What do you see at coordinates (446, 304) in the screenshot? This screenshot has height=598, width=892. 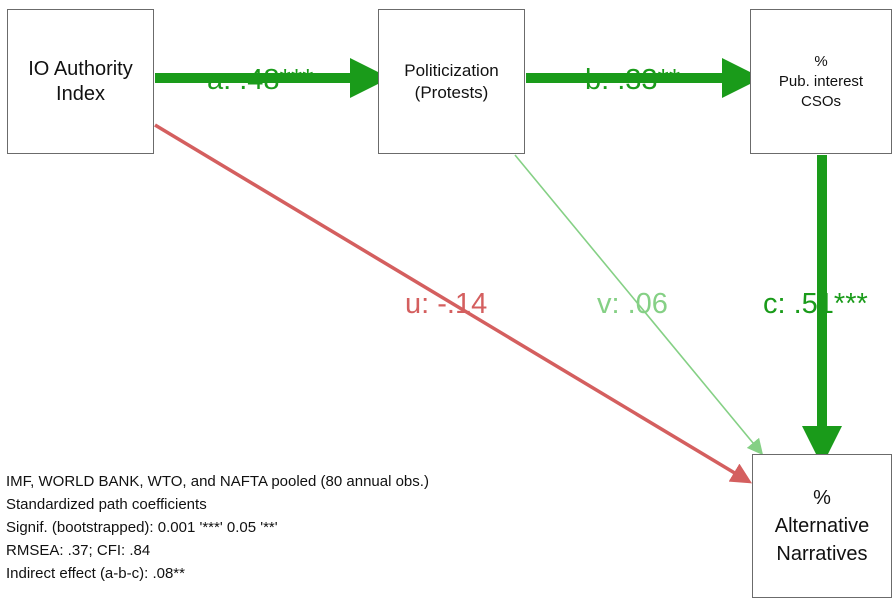 I see `path-u-label: u: -.14` at bounding box center [446, 304].